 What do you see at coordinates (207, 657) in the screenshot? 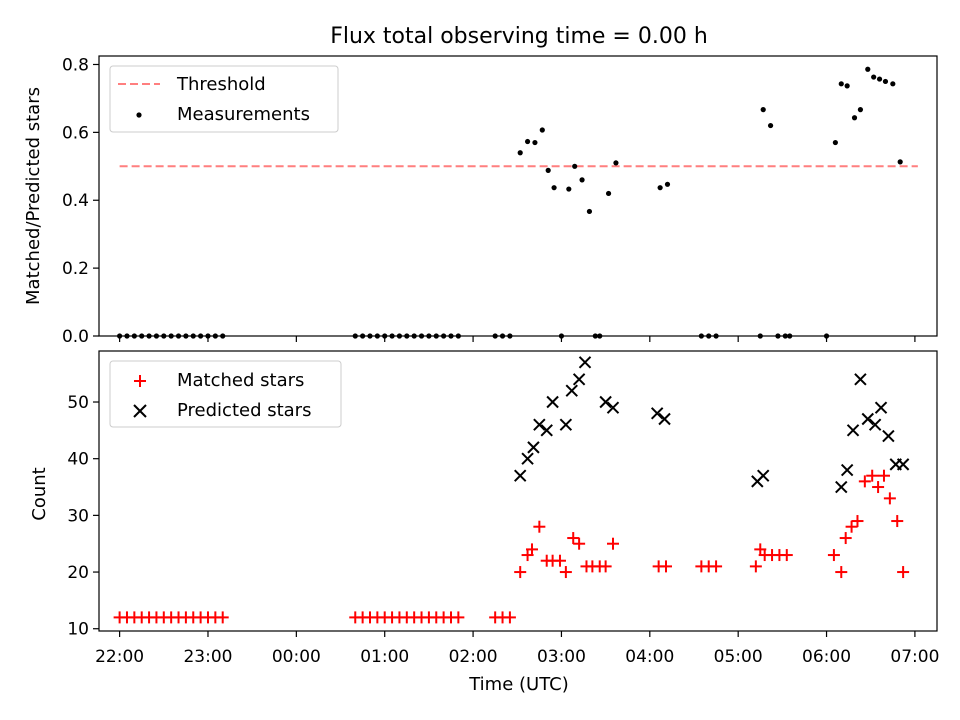
I see `x-tick-label: 23:00` at bounding box center [207, 657].